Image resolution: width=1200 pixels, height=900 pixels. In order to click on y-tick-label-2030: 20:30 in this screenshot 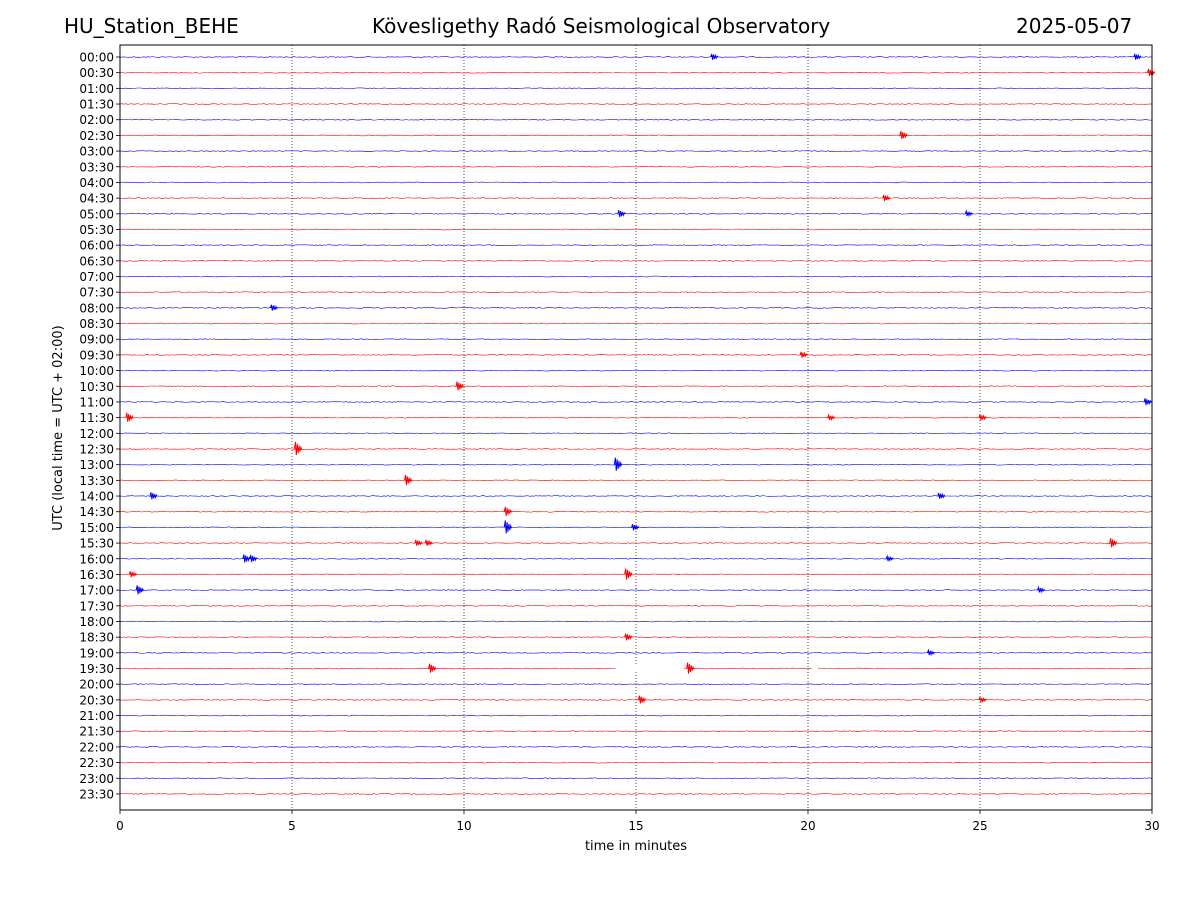, I will do `click(96, 700)`.